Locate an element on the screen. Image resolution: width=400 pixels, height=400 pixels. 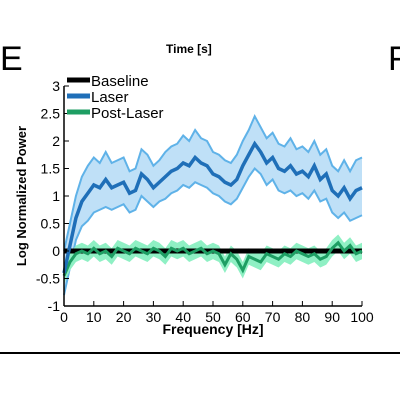
x-tick-label: 50 is located at coordinates (213, 317).